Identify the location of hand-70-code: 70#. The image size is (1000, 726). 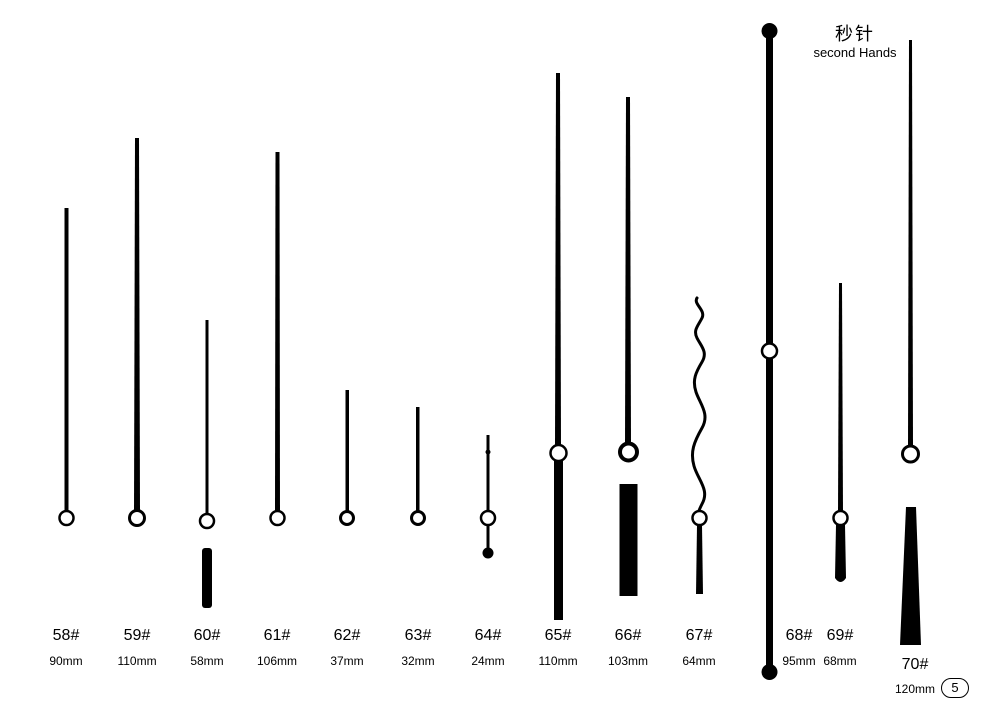
(915, 664).